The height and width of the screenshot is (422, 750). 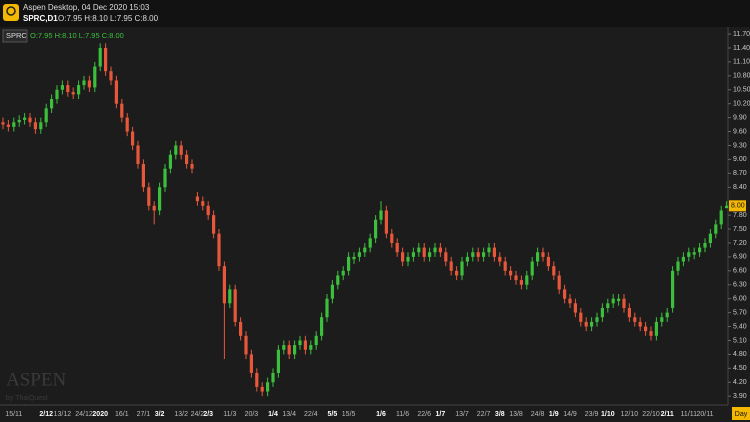 What do you see at coordinates (741, 104) in the screenshot?
I see `y-tick-label: 10.20` at bounding box center [741, 104].